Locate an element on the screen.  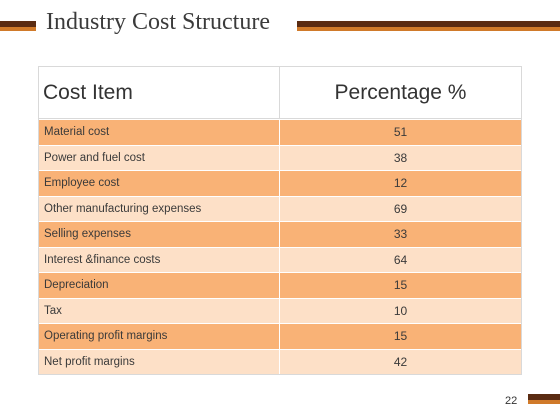
table-row: Operating profit margins 15 is located at coordinates (280, 336).